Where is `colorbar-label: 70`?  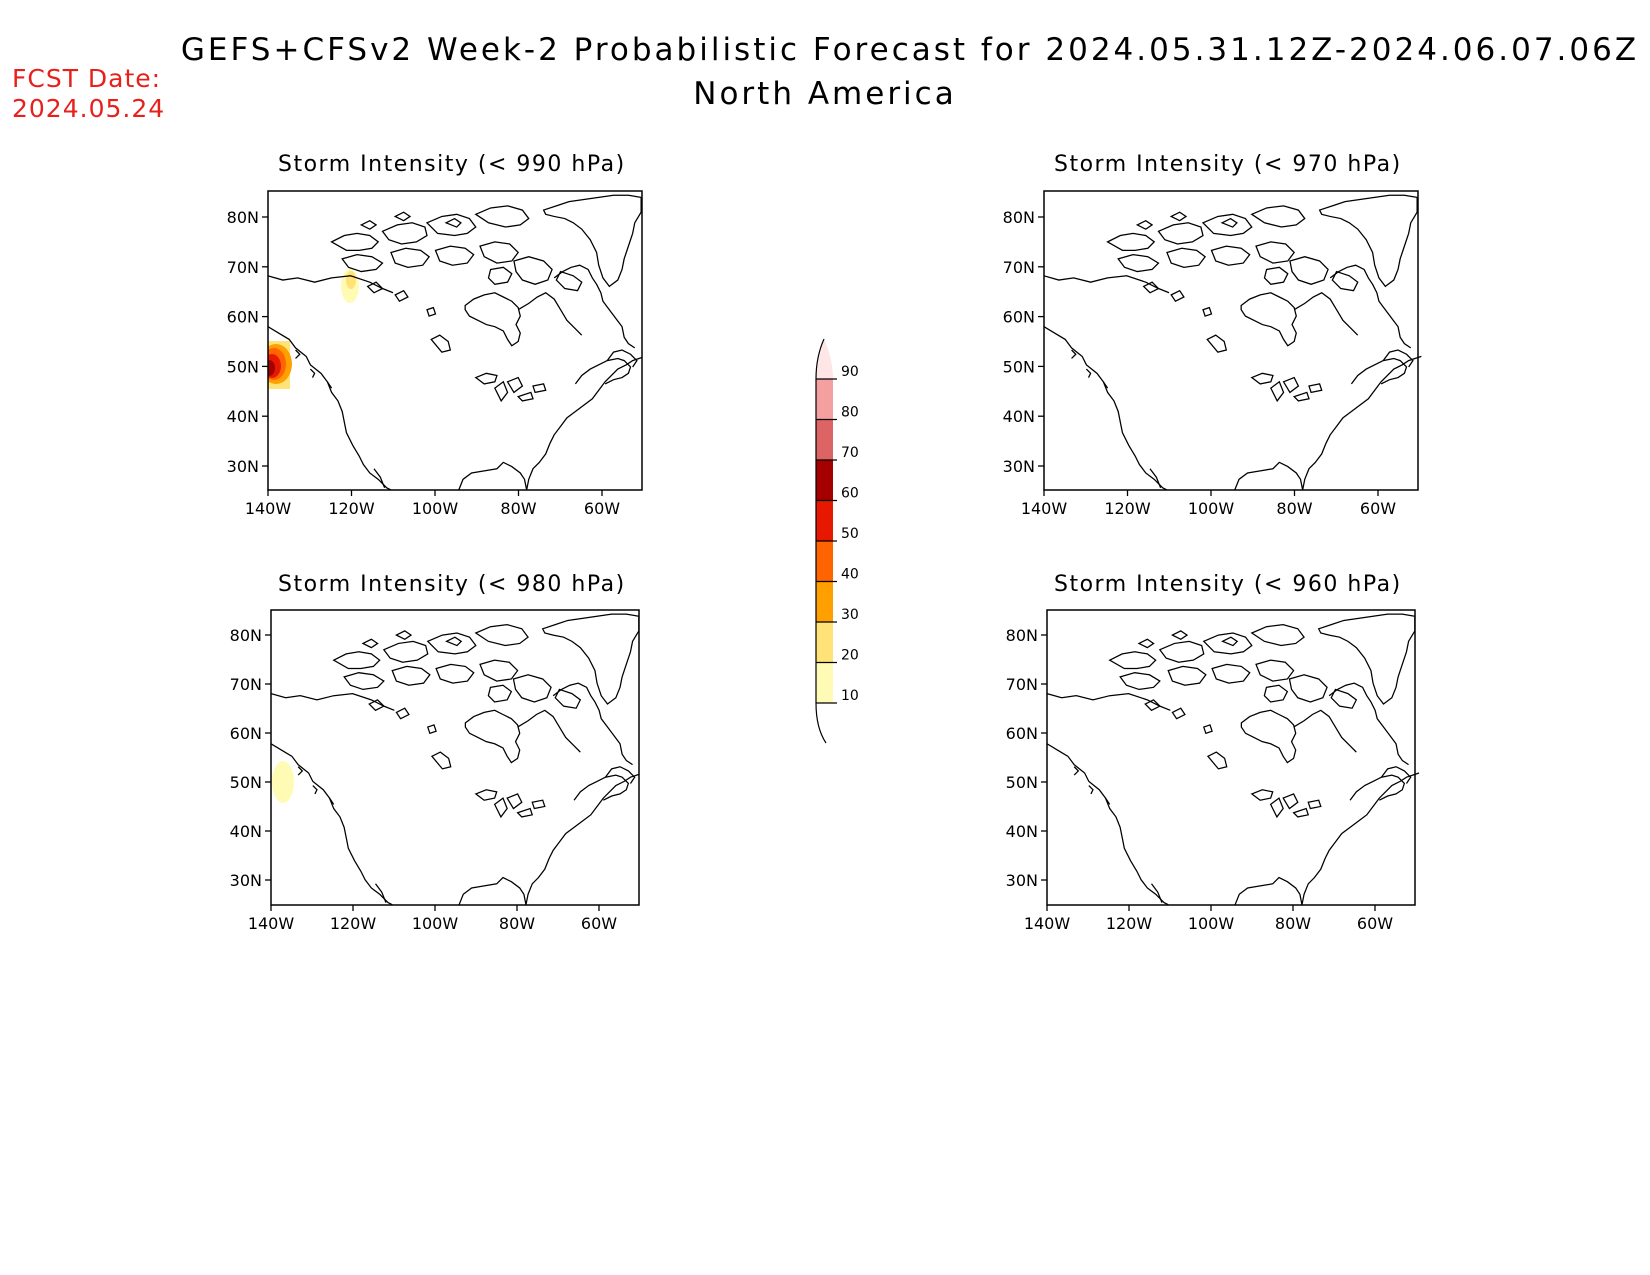
colorbar-label: 70 is located at coordinates (850, 453).